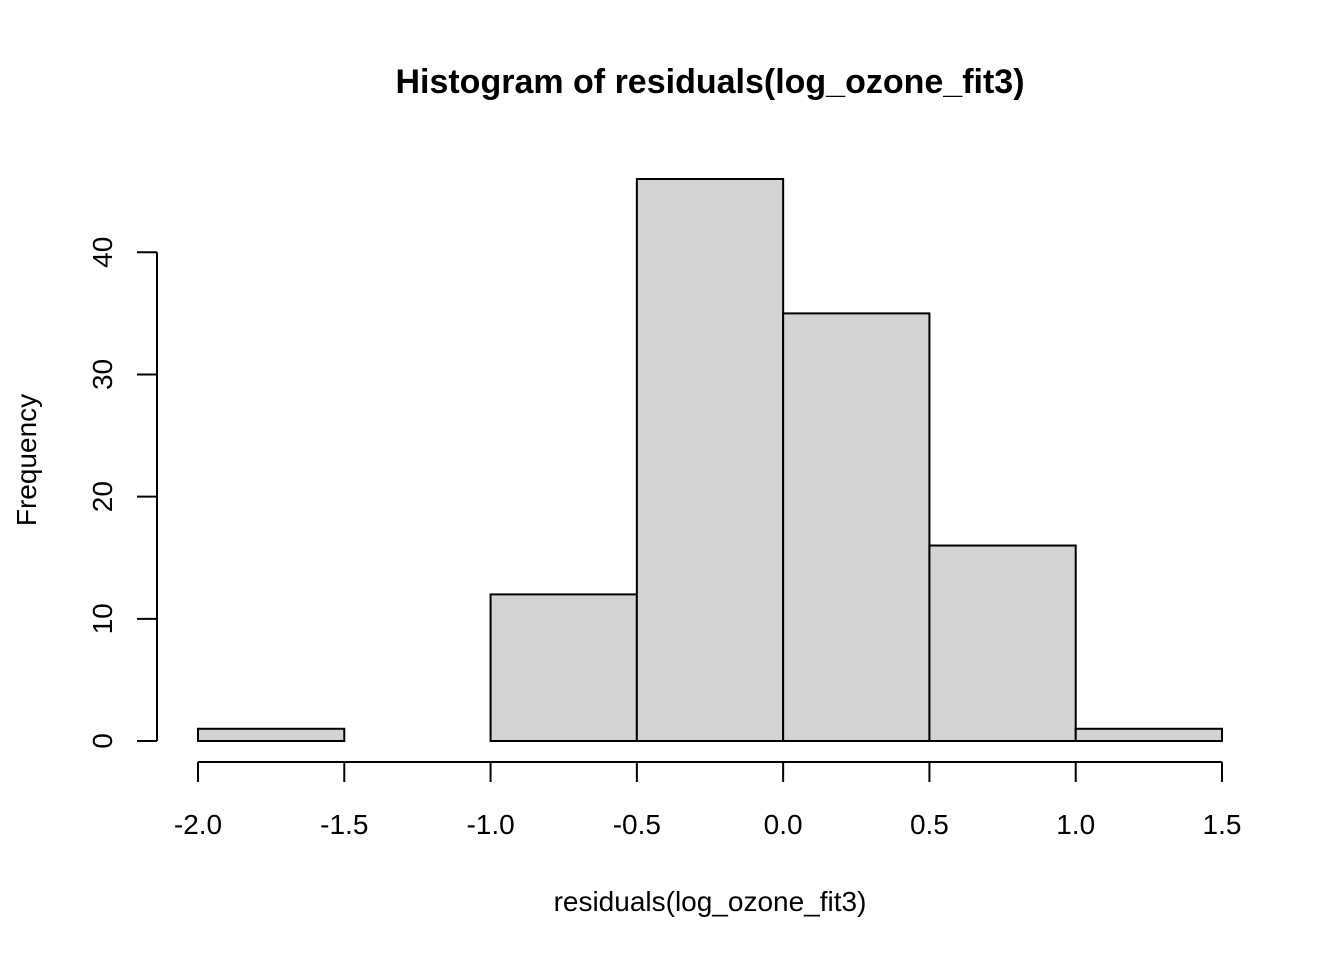 This screenshot has width=1344, height=960. Describe the element at coordinates (1075, 824) in the screenshot. I see `x-tick-label-6: 1.0` at that location.